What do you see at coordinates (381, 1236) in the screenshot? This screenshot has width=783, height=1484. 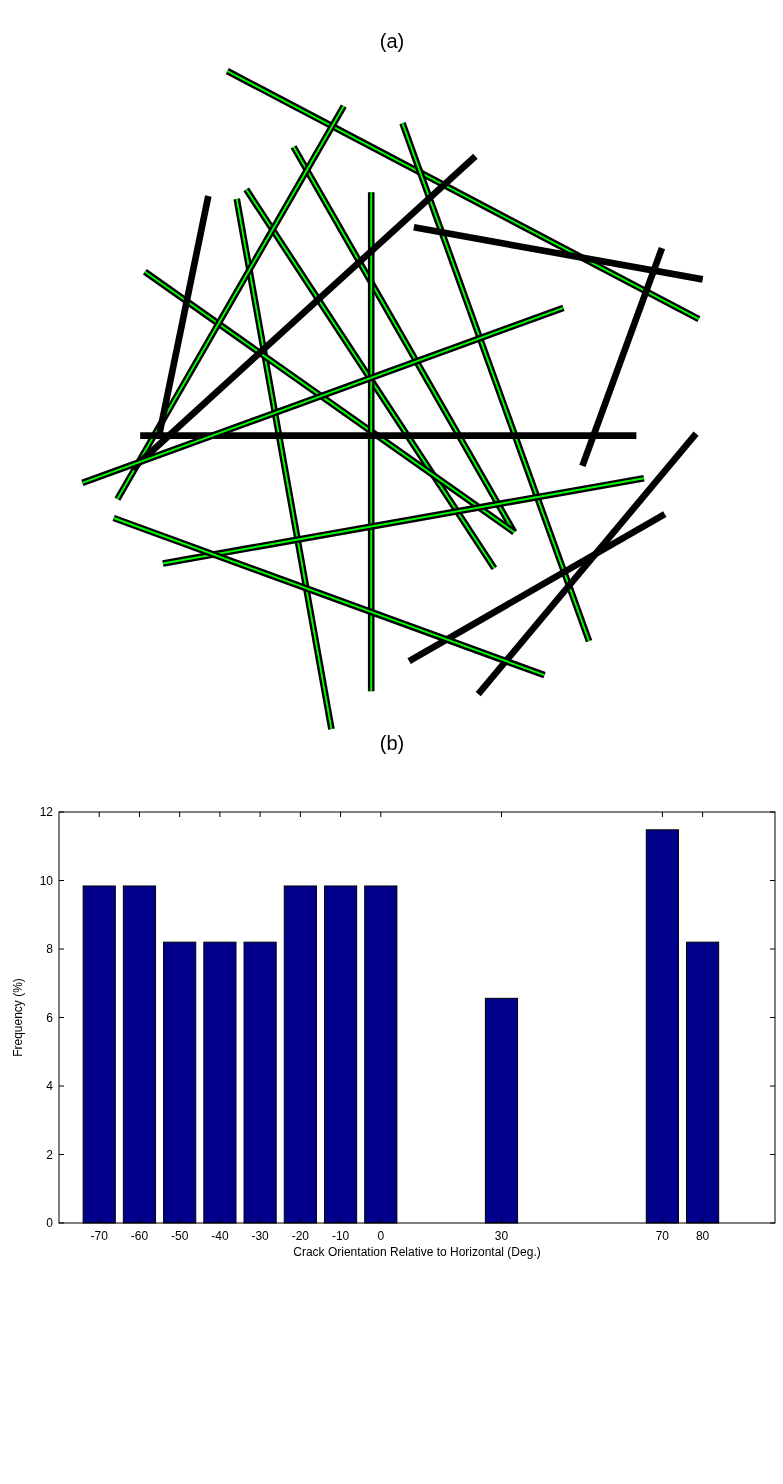 I see `x-tick-label: 0` at bounding box center [381, 1236].